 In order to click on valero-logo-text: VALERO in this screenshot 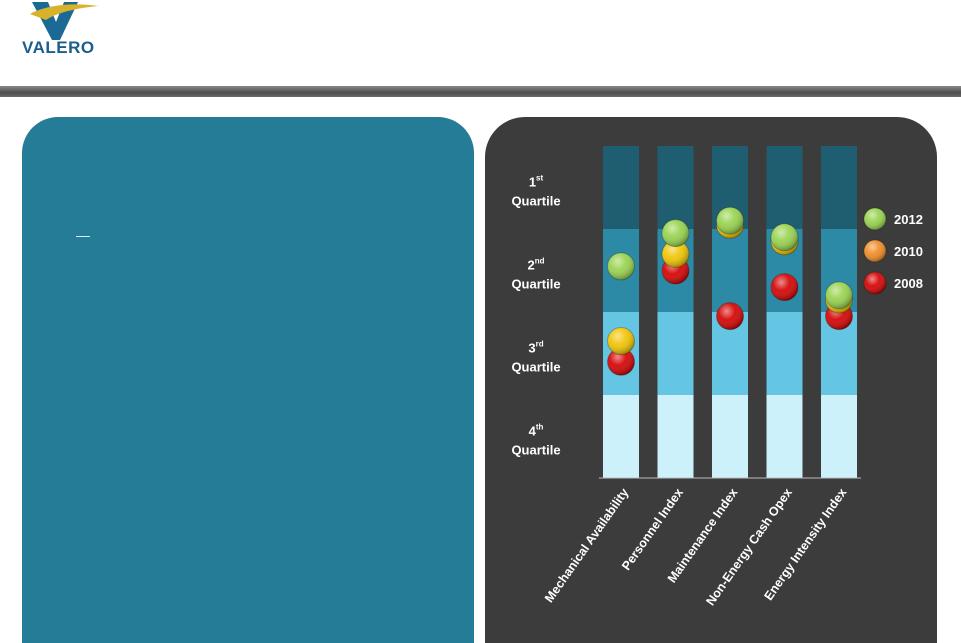, I will do `click(58, 47)`.